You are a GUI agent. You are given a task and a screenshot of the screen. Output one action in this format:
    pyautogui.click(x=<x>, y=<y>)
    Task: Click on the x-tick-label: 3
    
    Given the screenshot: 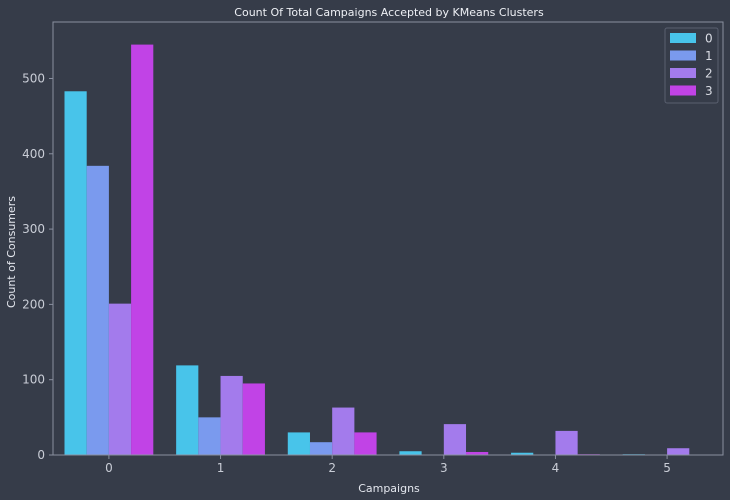 What is the action you would take?
    pyautogui.click(x=444, y=468)
    